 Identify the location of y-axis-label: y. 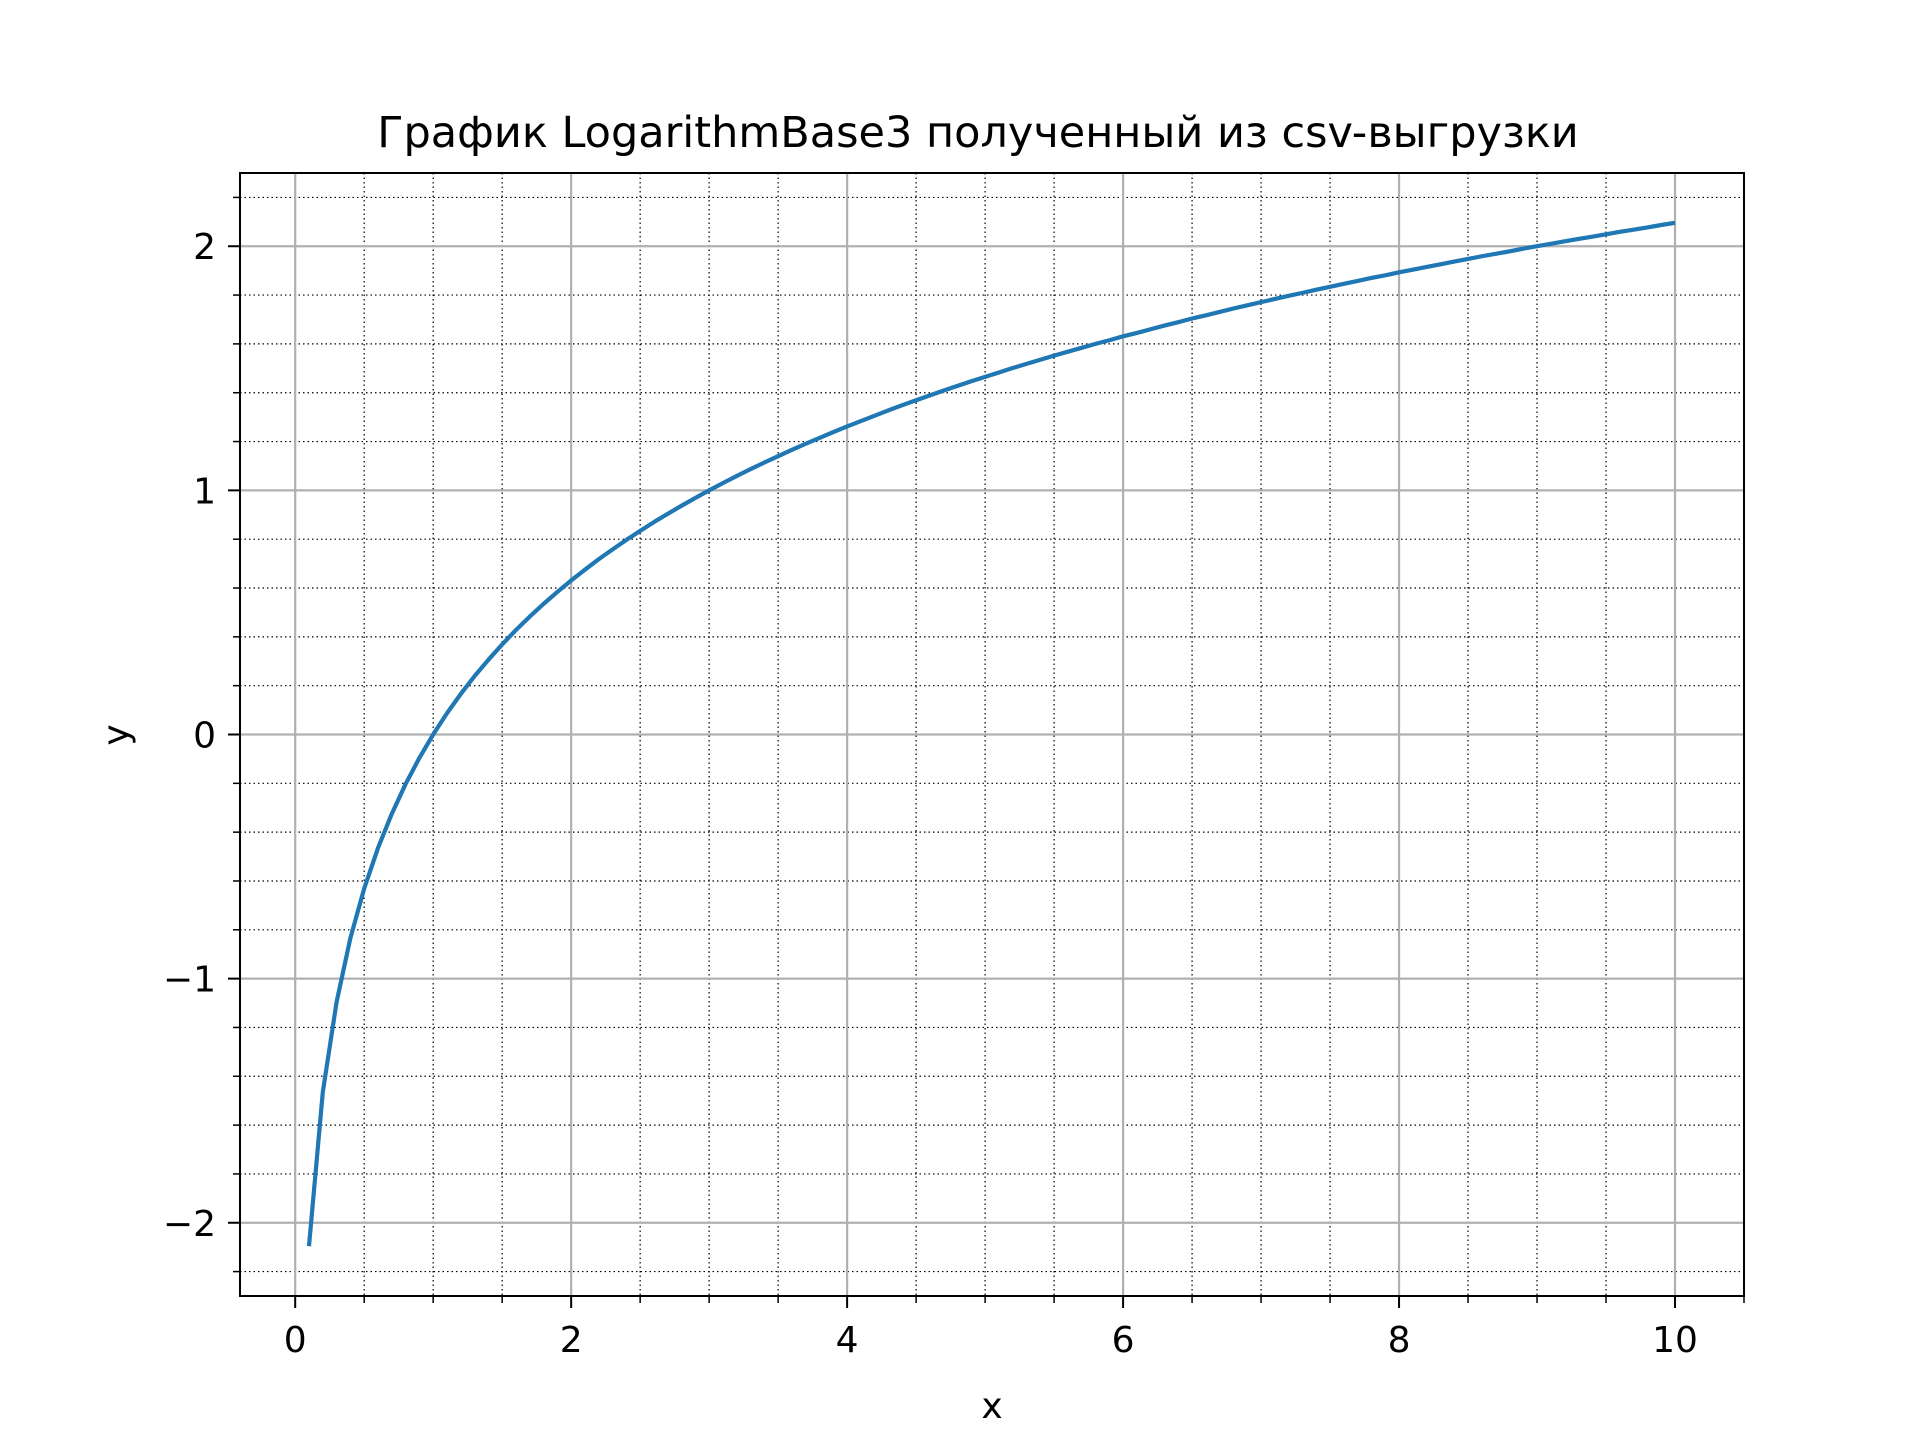
(116, 734).